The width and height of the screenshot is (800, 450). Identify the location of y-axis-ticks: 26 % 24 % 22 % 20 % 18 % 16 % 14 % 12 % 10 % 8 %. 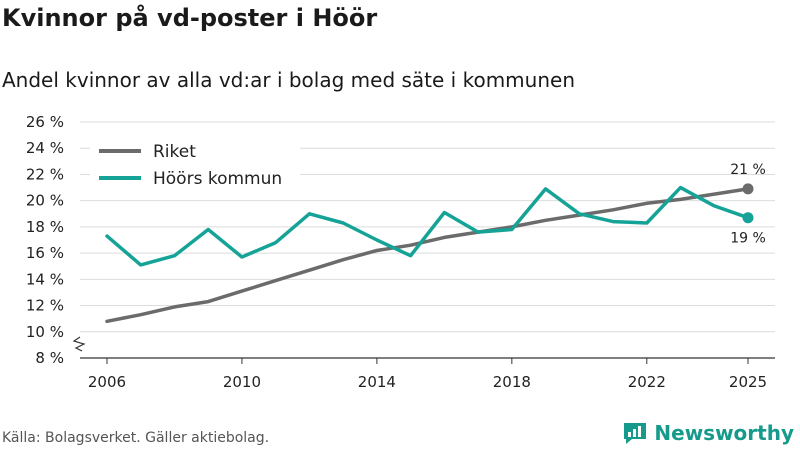
(56, 240).